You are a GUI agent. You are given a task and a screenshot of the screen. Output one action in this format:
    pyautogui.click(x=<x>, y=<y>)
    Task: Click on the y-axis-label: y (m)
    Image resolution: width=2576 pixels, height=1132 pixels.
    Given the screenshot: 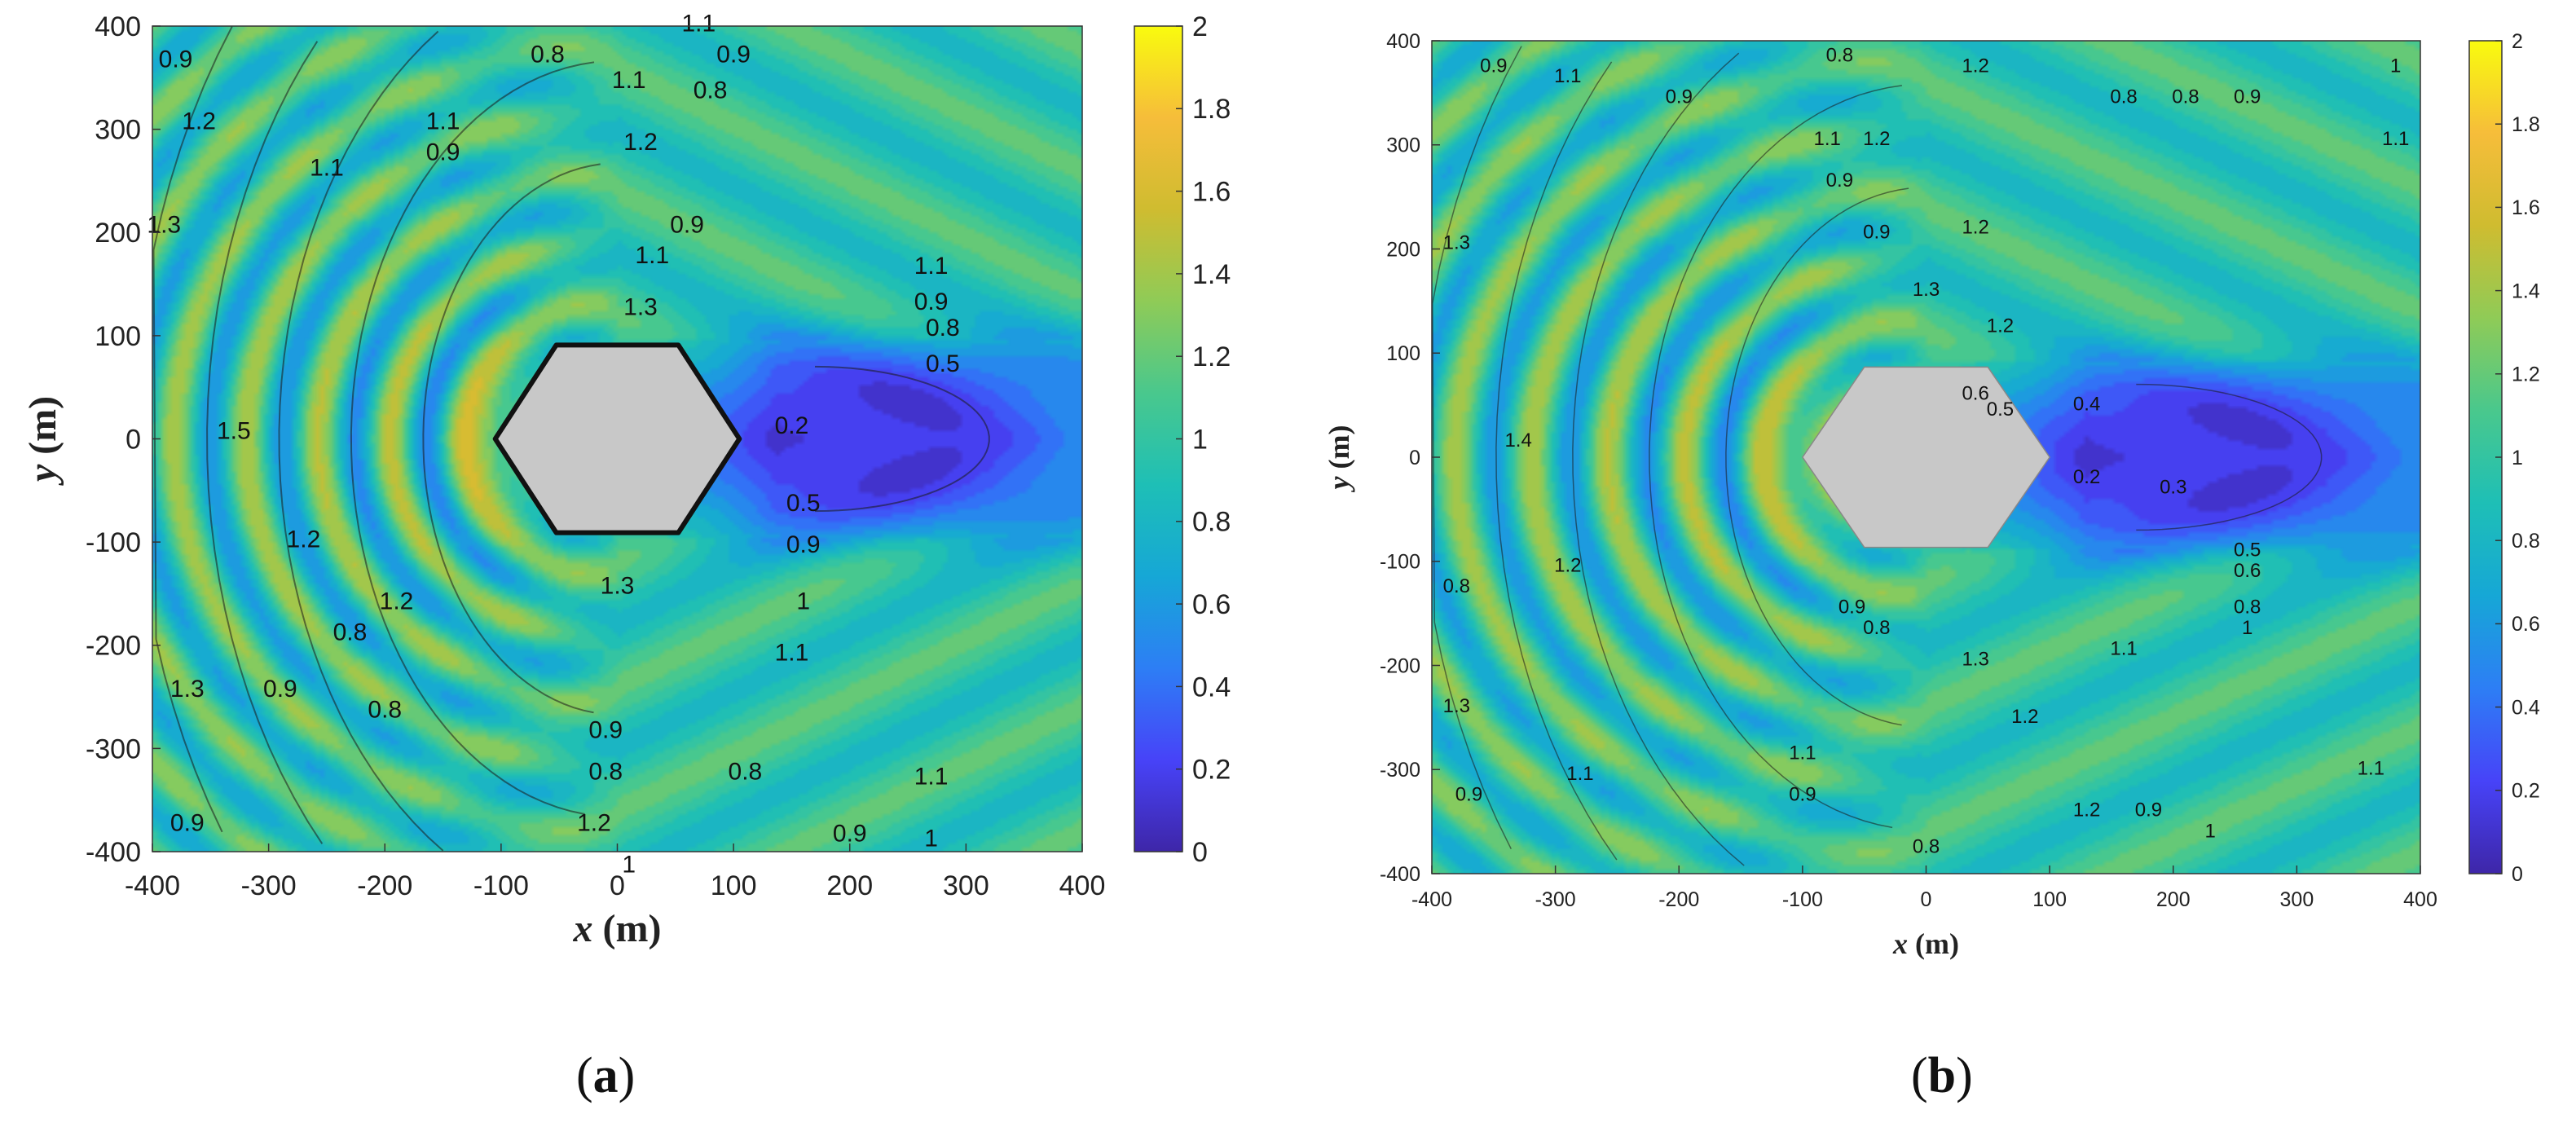 What is the action you would take?
    pyautogui.click(x=43, y=441)
    